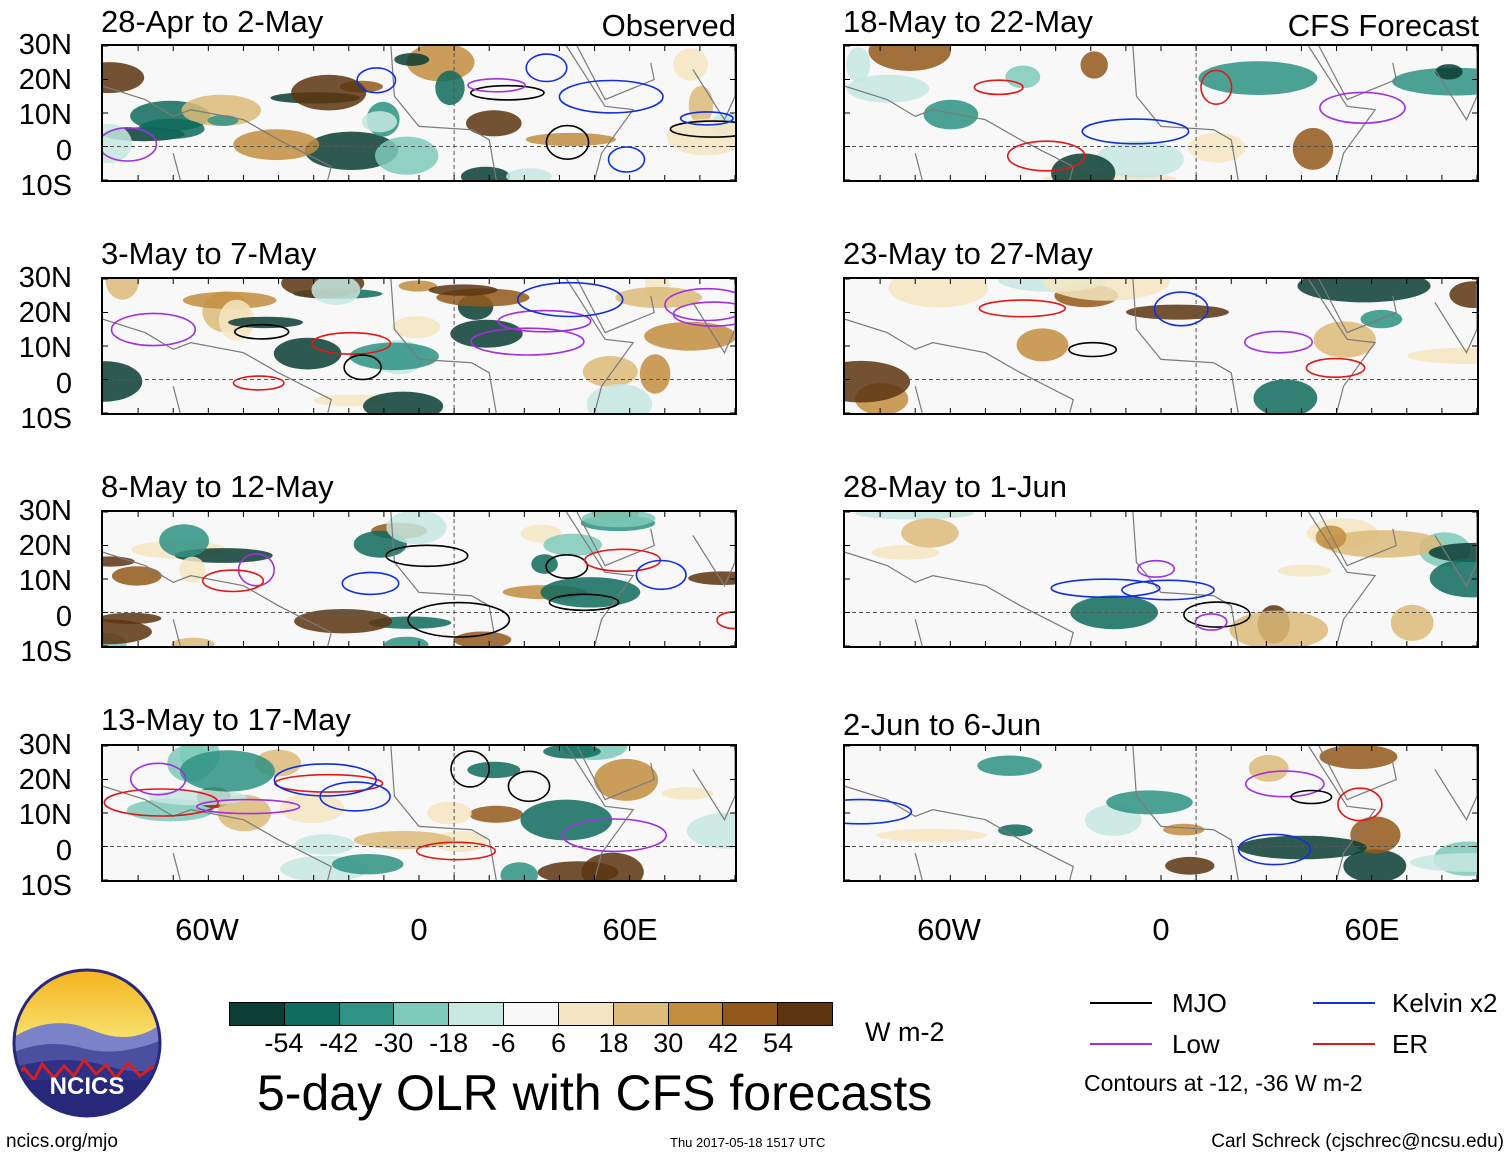  What do you see at coordinates (1150, 595) in the screenshot?
I see `wave-contours` at bounding box center [1150, 595].